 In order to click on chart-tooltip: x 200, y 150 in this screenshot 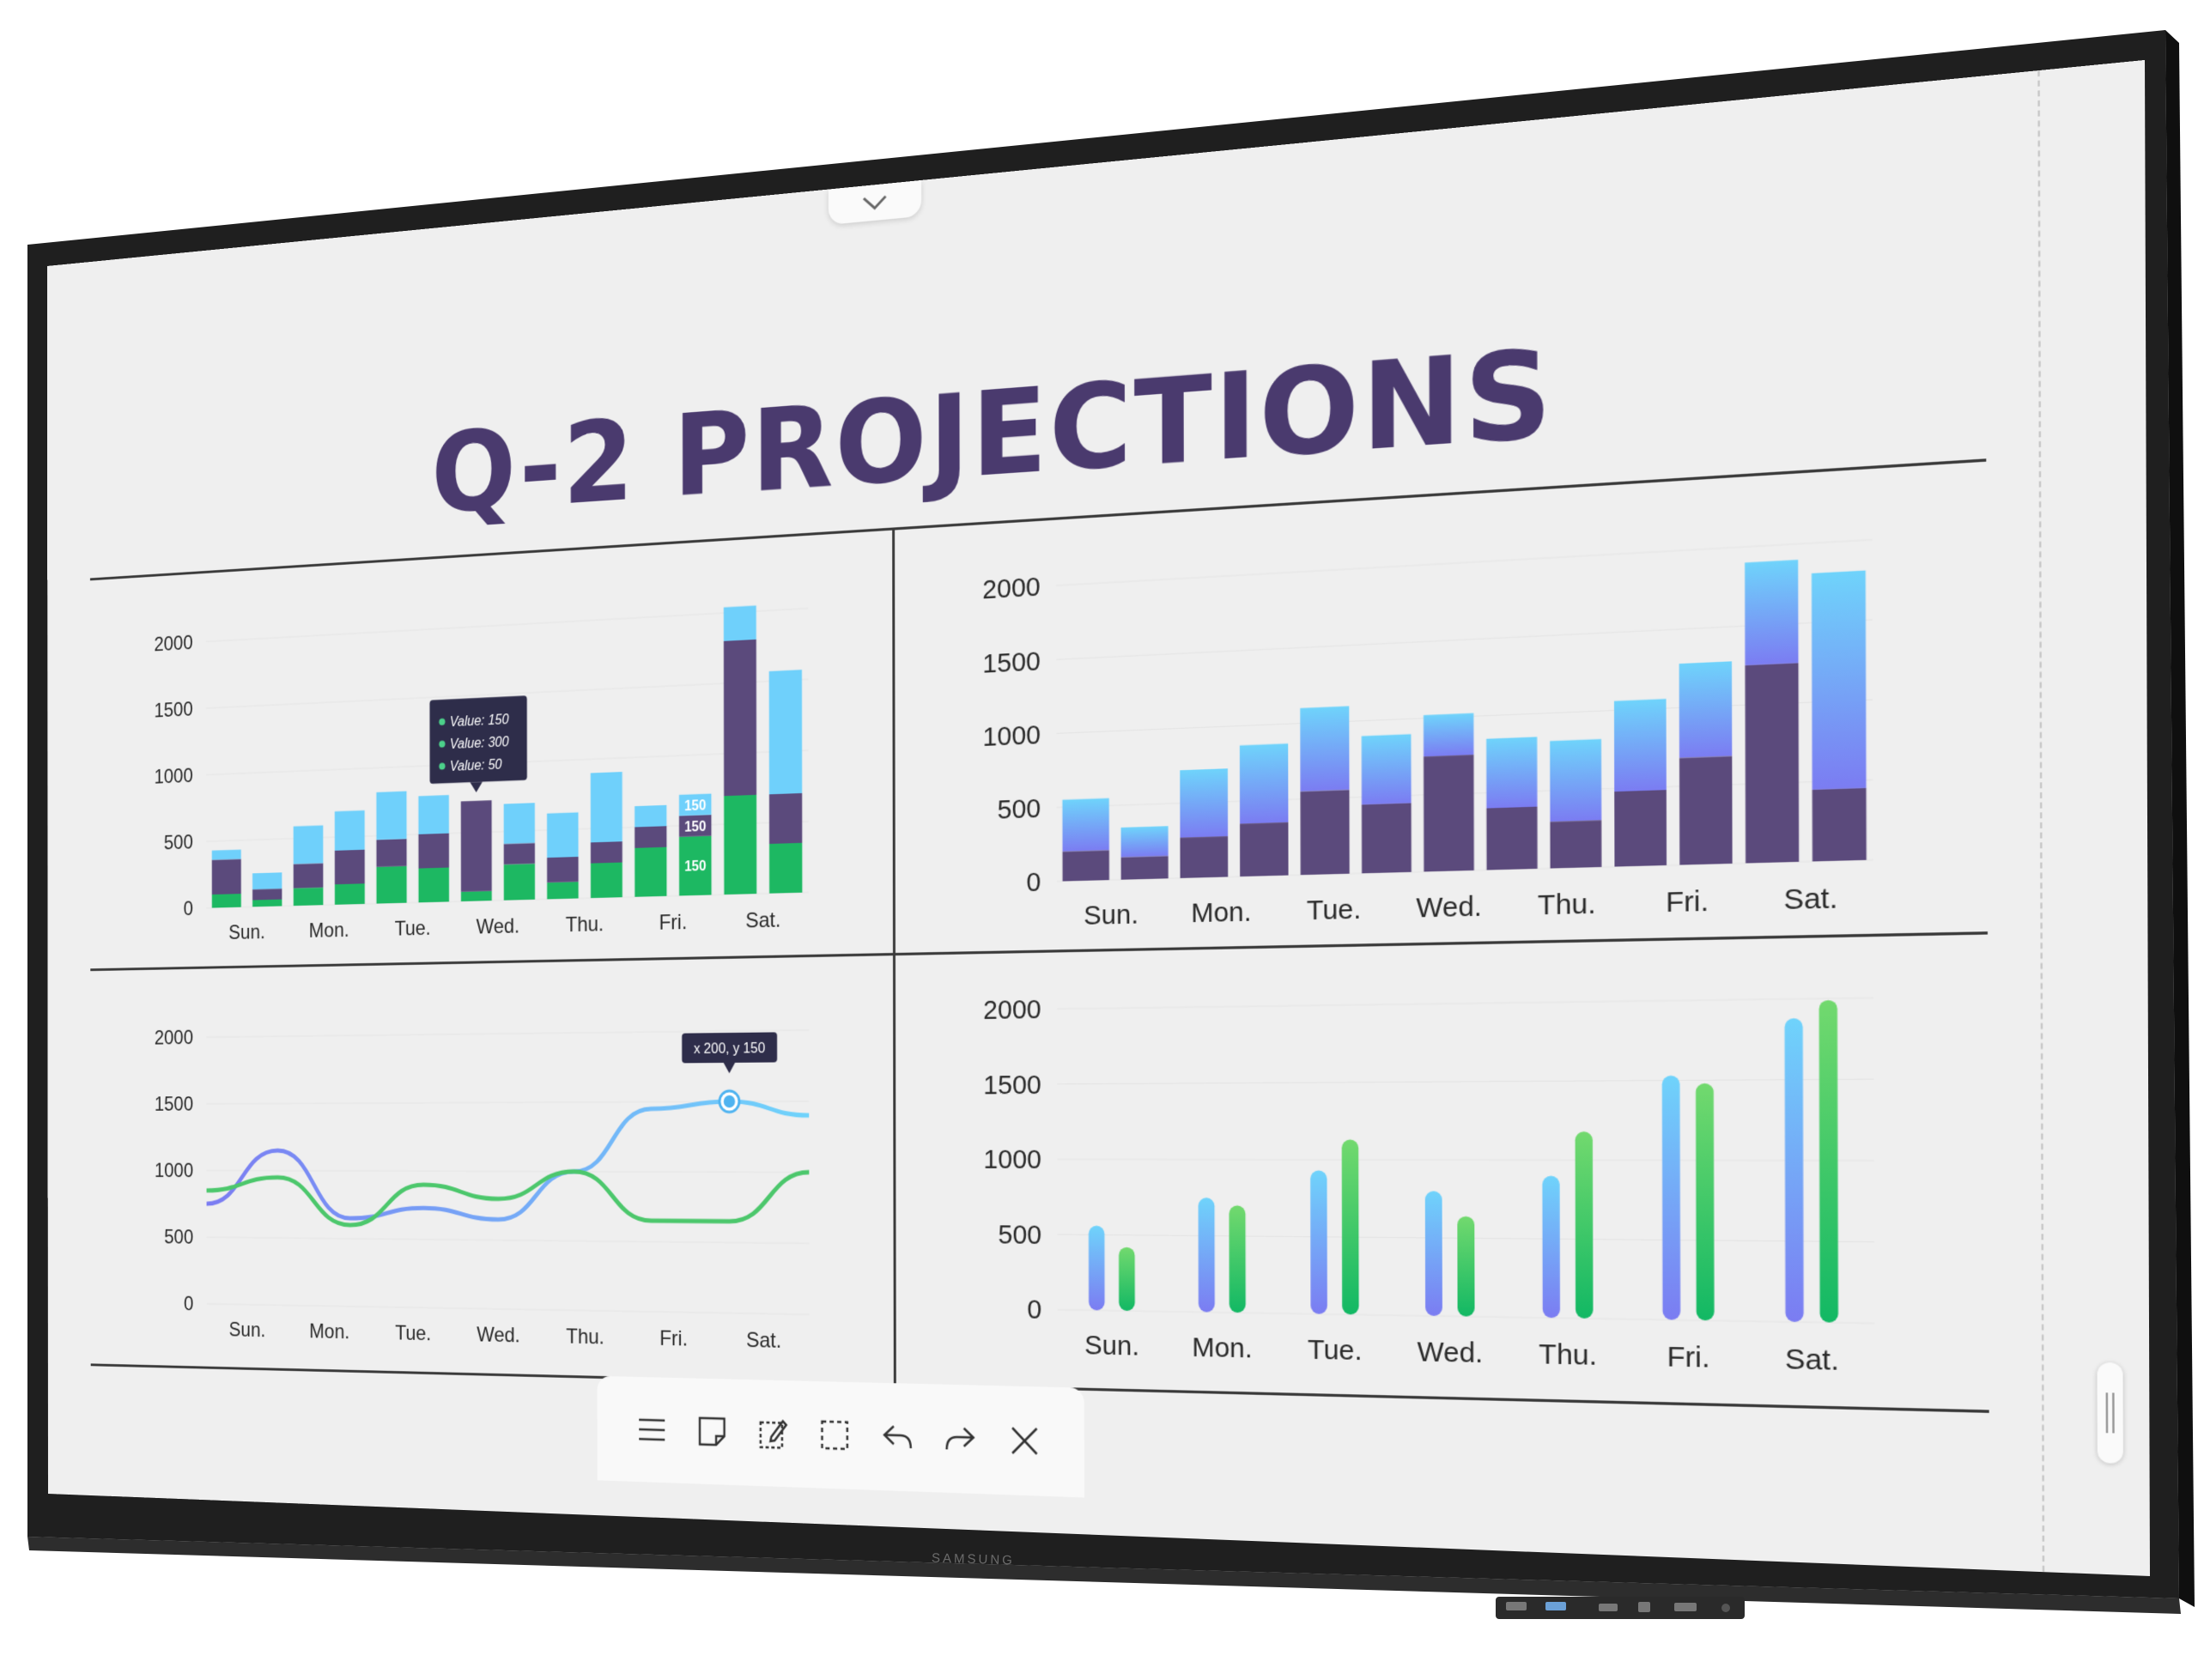, I will do `click(729, 1053)`.